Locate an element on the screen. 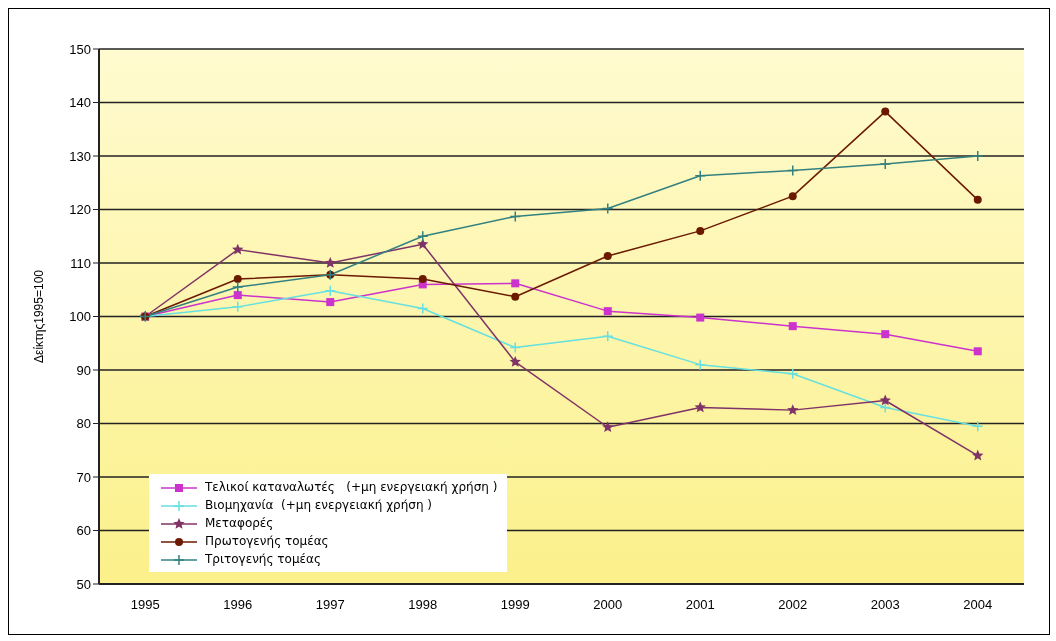 This screenshot has height=641, width=1056. y-tick-label: 90 is located at coordinates (83, 370).